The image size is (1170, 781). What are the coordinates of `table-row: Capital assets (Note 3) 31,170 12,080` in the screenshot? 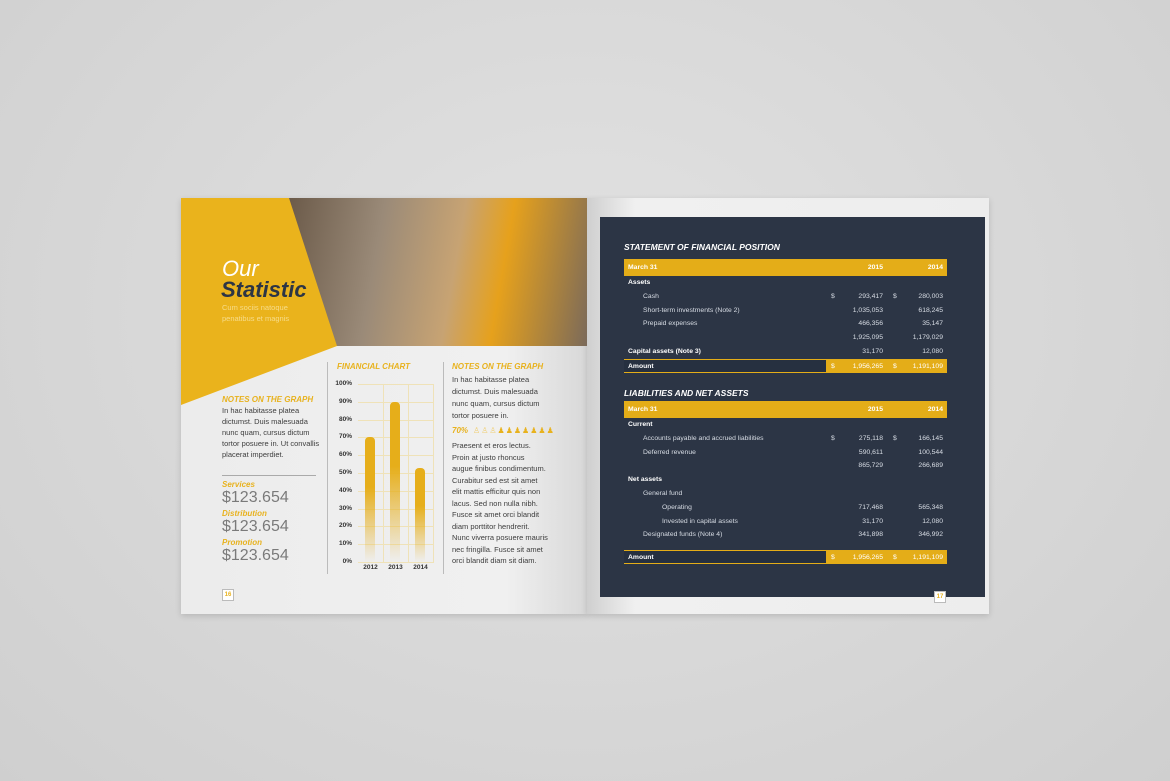 It's located at (785, 352).